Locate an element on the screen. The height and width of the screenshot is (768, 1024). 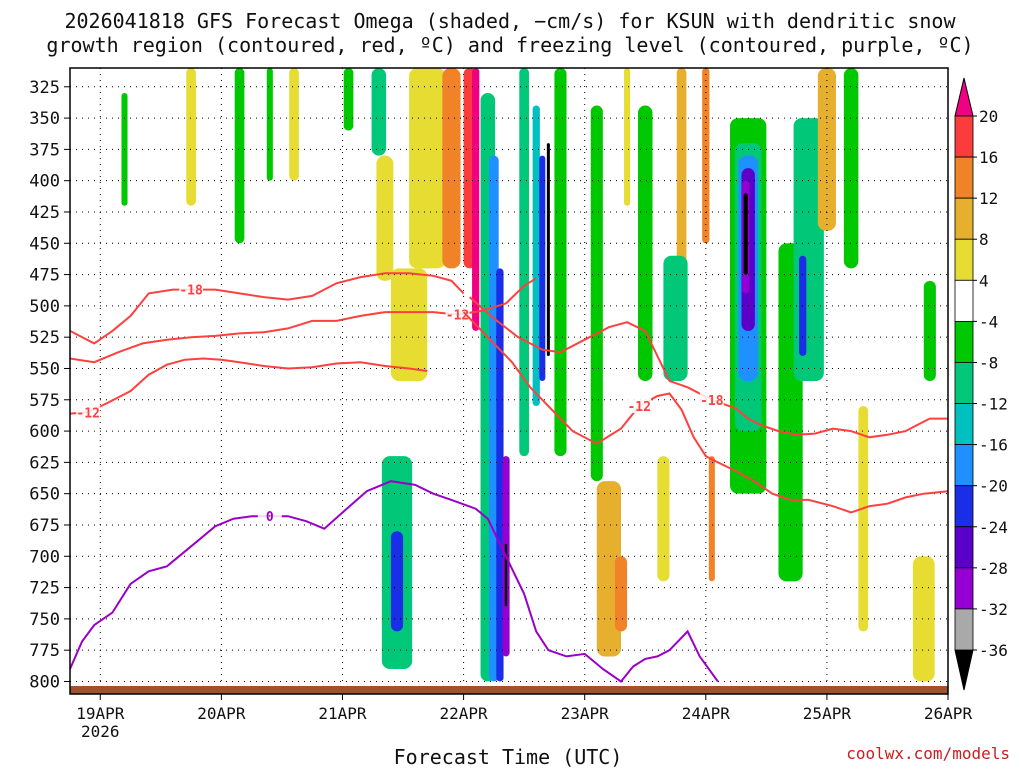
y-tick-label: 325 is located at coordinates (44, 88).